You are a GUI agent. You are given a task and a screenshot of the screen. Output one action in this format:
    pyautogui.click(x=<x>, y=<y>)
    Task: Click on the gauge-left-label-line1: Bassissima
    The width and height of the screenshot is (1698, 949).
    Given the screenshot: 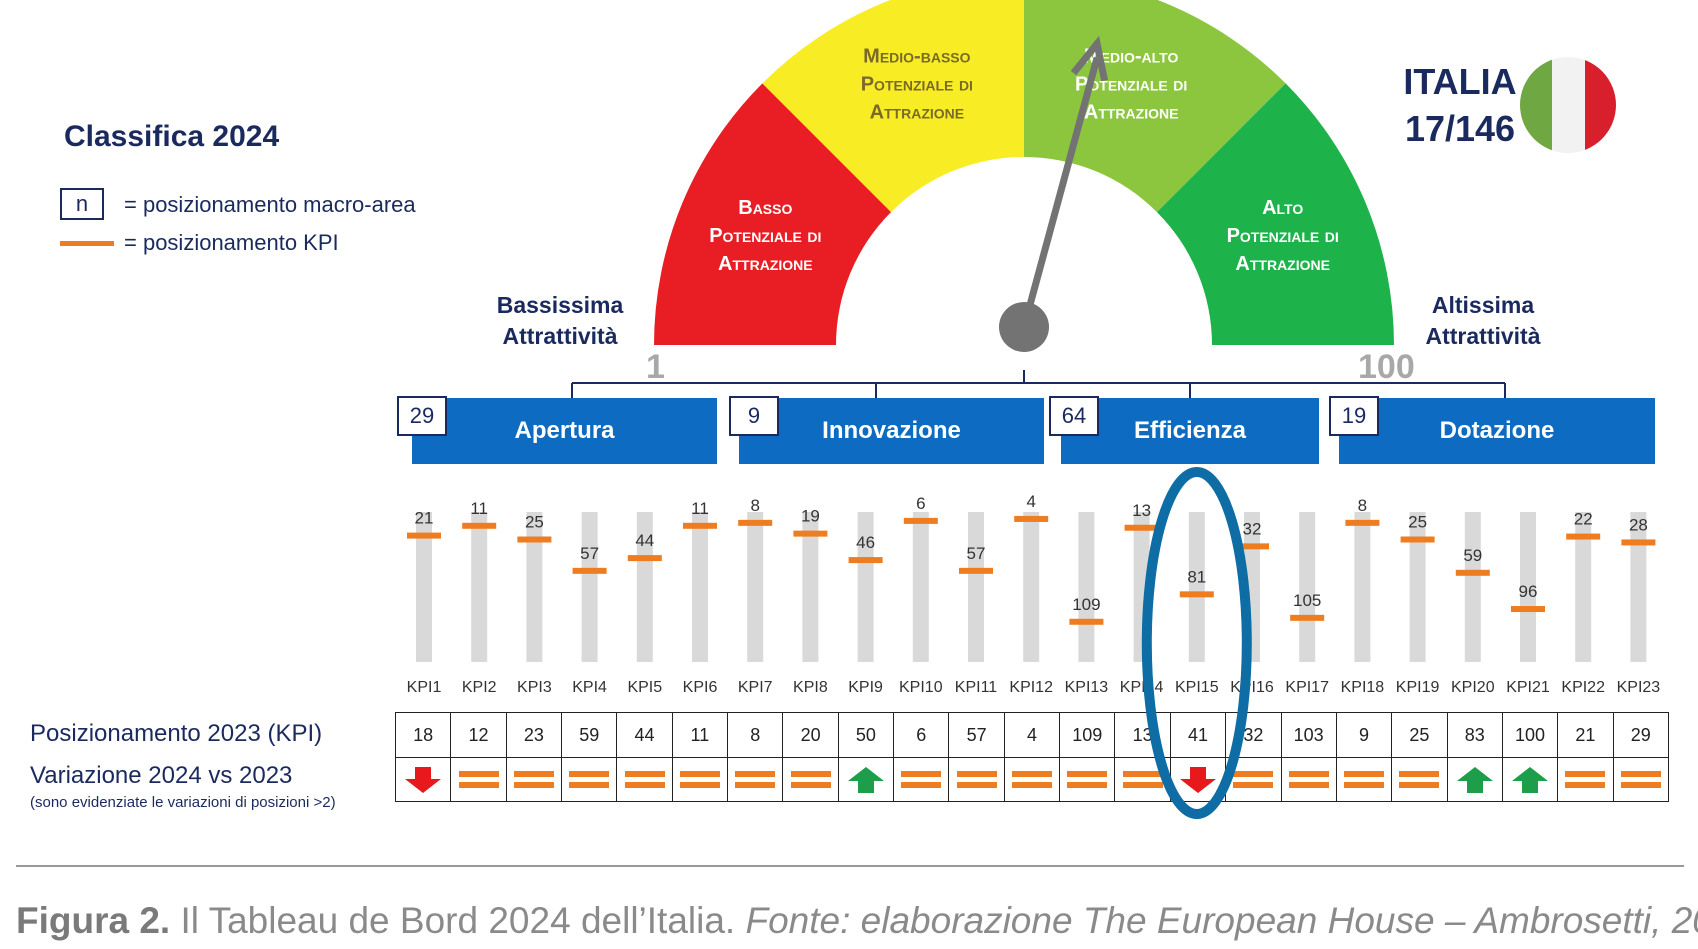 What is the action you would take?
    pyautogui.click(x=560, y=305)
    